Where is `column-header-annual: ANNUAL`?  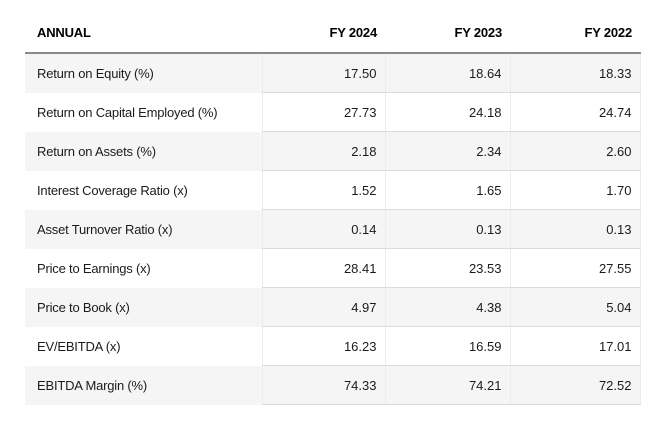
column-header-annual: ANNUAL is located at coordinates (143, 33).